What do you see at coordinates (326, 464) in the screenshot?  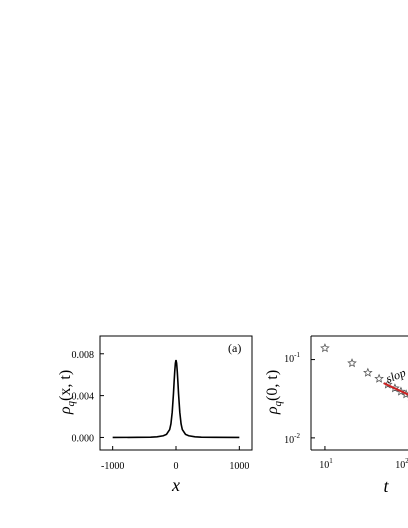 I see `panel-b-x-tick-label-1e1: 10¹` at bounding box center [326, 464].